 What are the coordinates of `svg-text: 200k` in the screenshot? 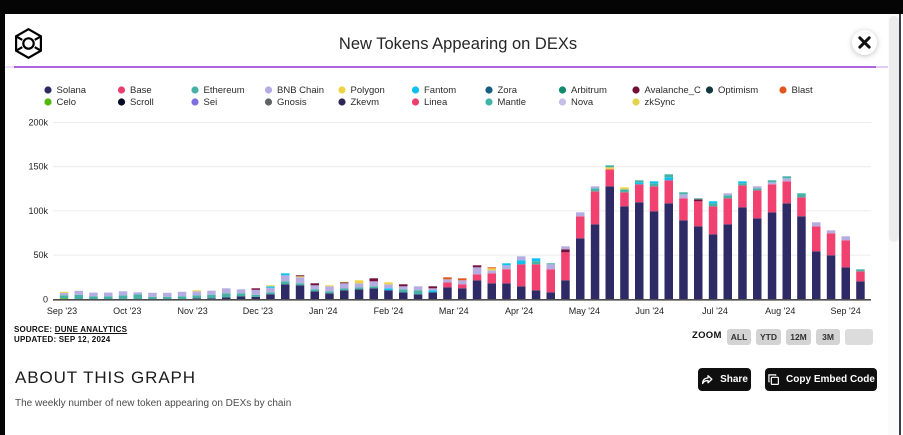 It's located at (38, 123).